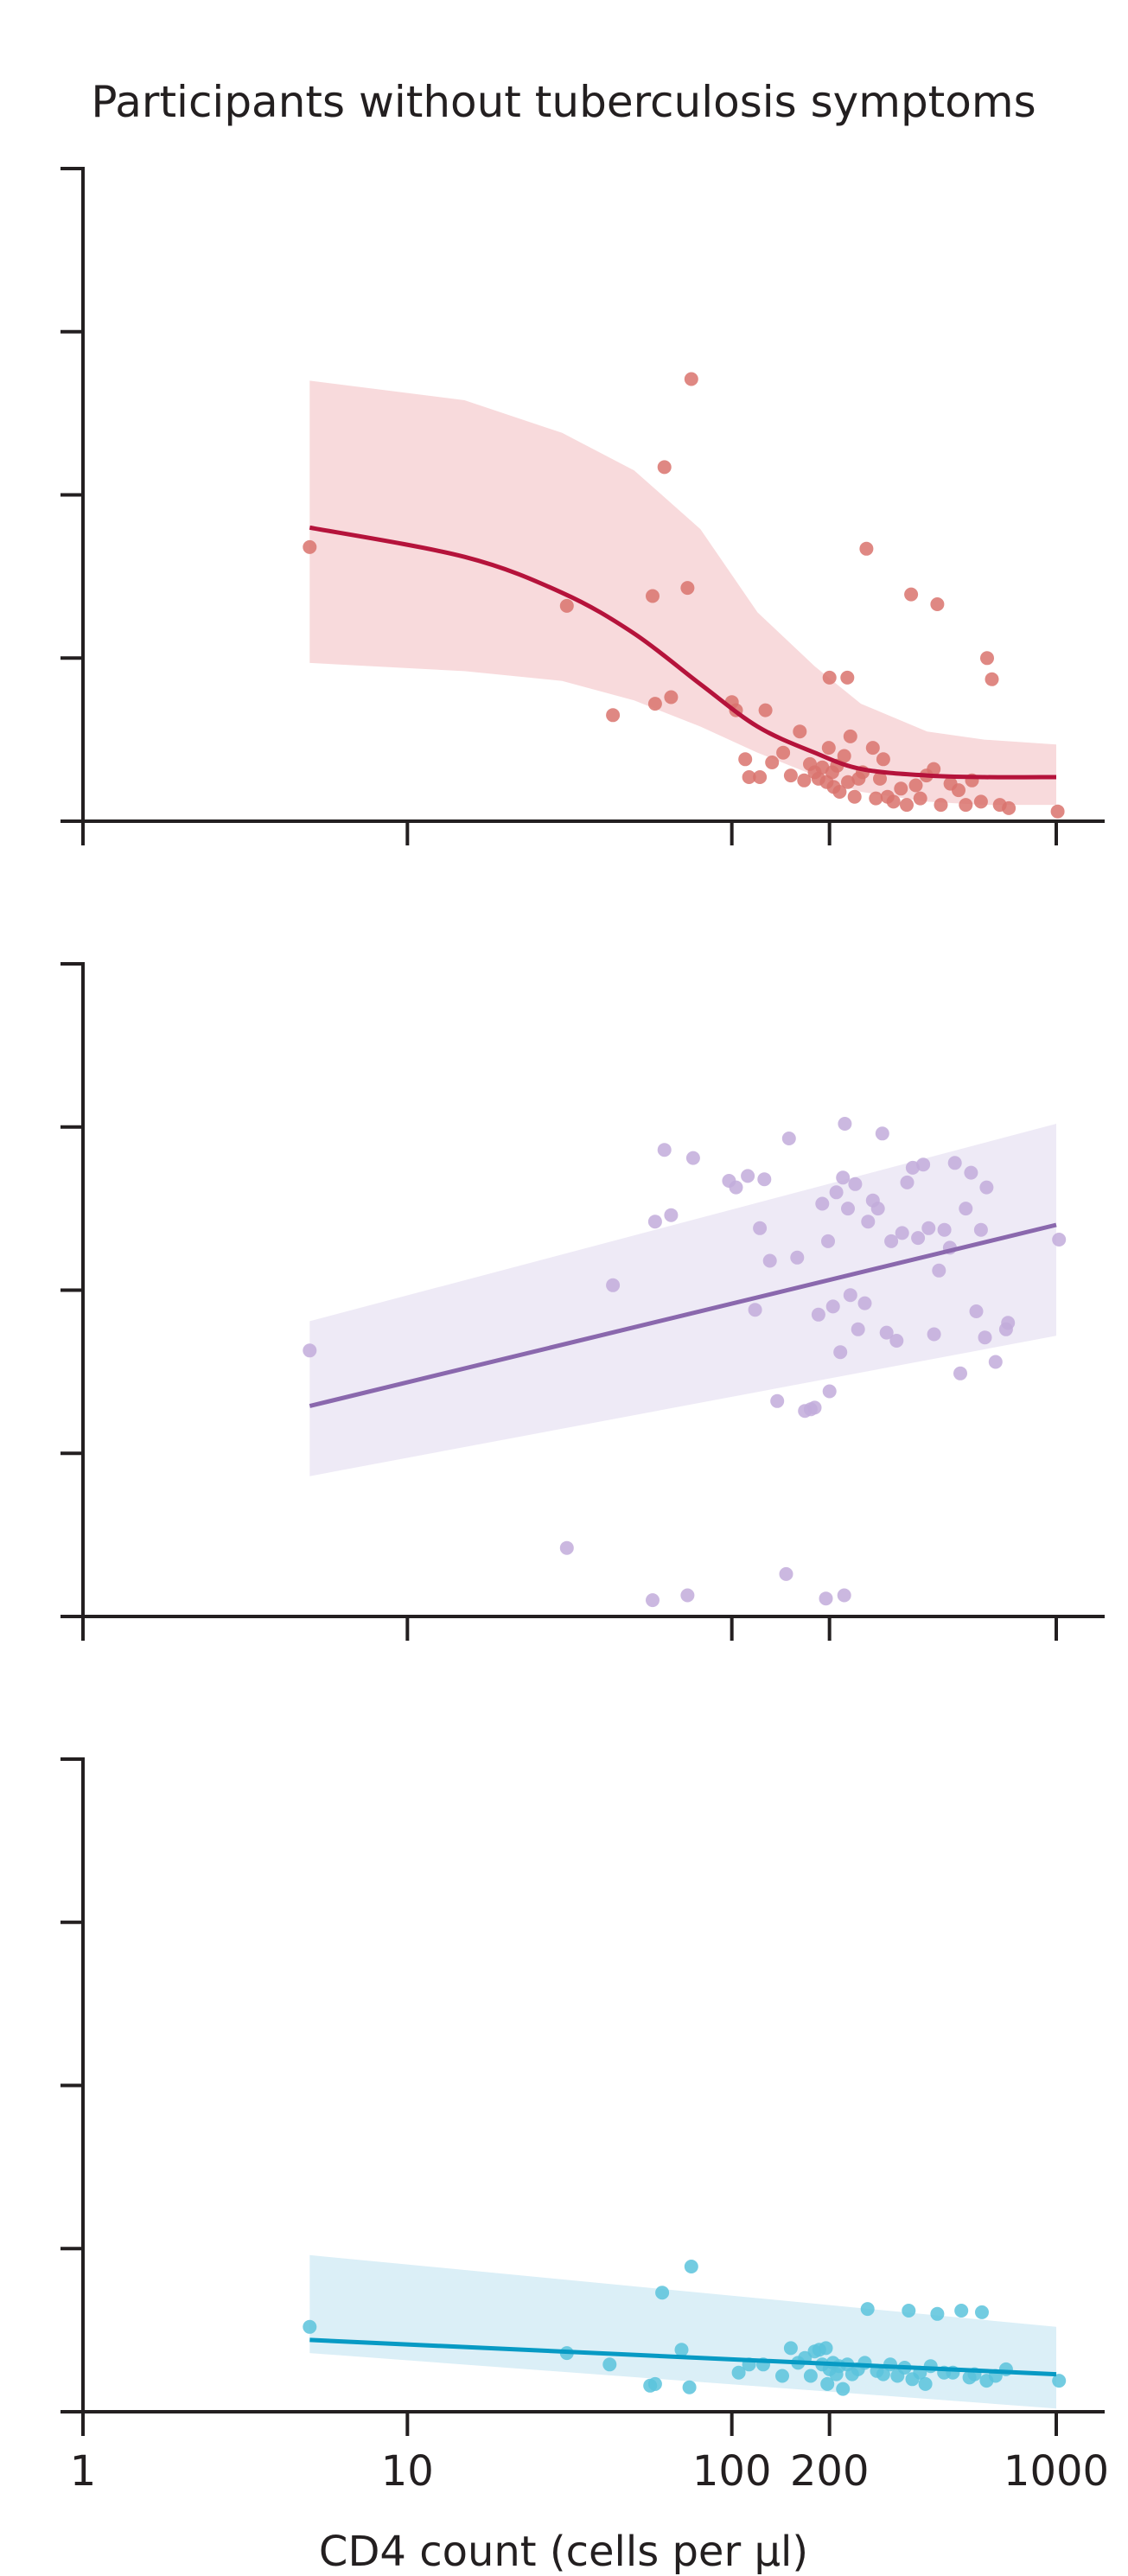  I want to click on x-tick-label: 100, so click(732, 2471).